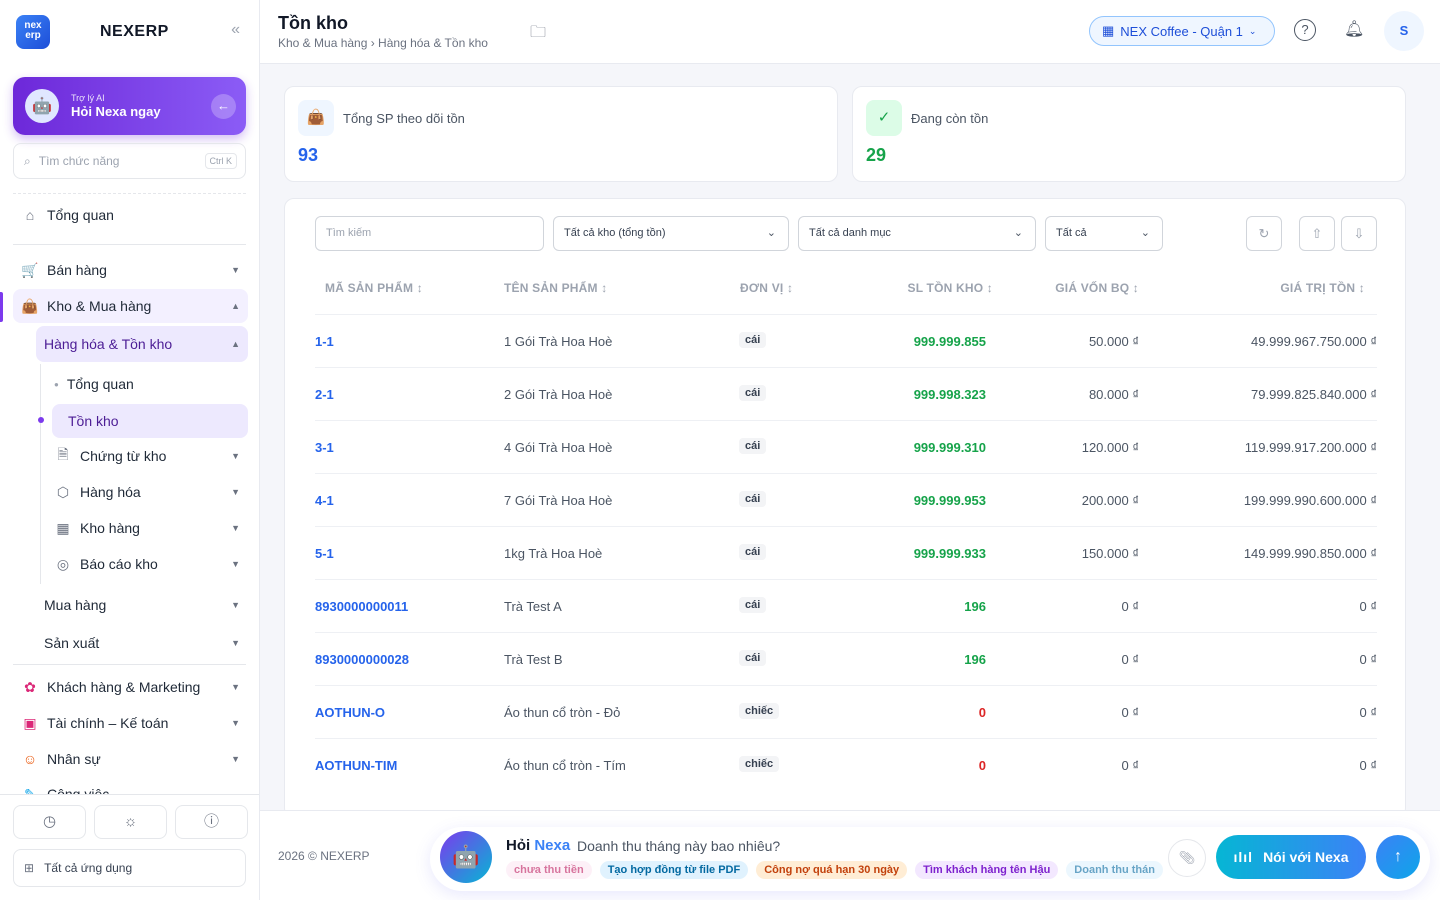 The width and height of the screenshot is (1440, 900). Describe the element at coordinates (129, 161) in the screenshot. I see `function-search-input: ⌕ Tìm chức năng Ctrl K` at that location.